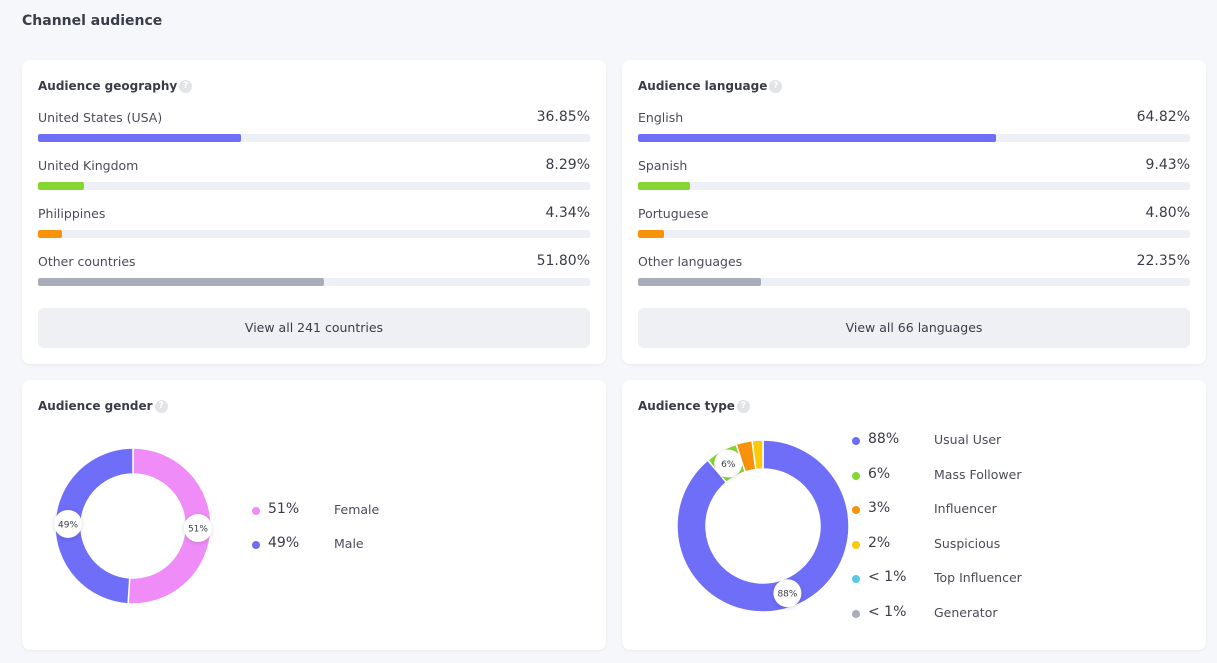 The width and height of the screenshot is (1217, 663). Describe the element at coordinates (108, 86) in the screenshot. I see `card-title: Audience geography` at that location.